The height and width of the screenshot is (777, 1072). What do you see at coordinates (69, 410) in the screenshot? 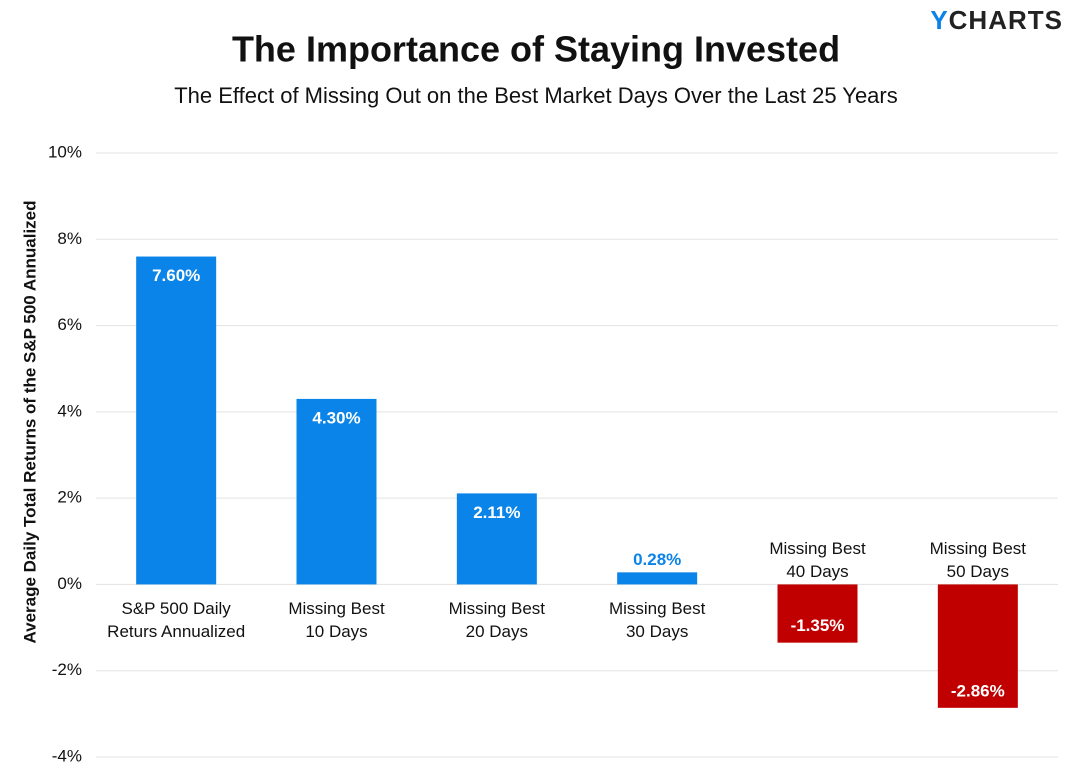
I see `y-tick-label: 4%` at bounding box center [69, 410].